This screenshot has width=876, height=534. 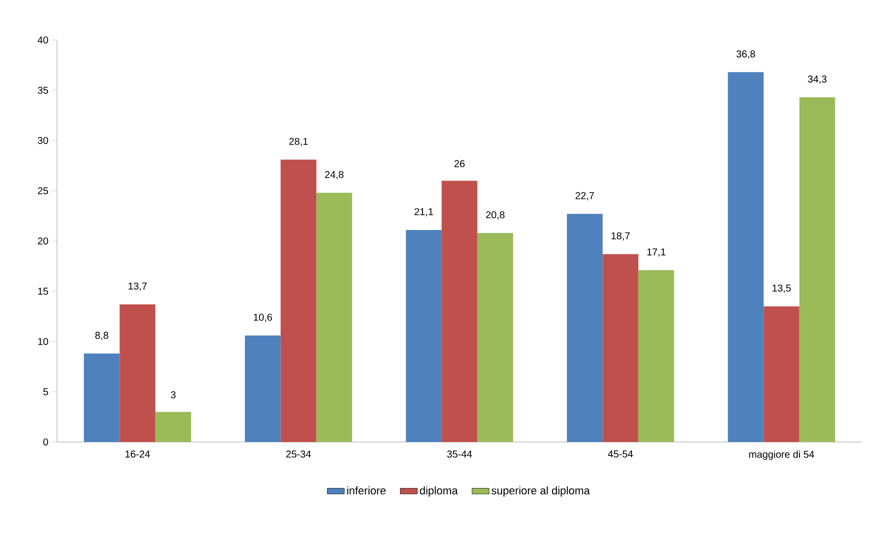 I want to click on data-label: 34,3, so click(x=817, y=80).